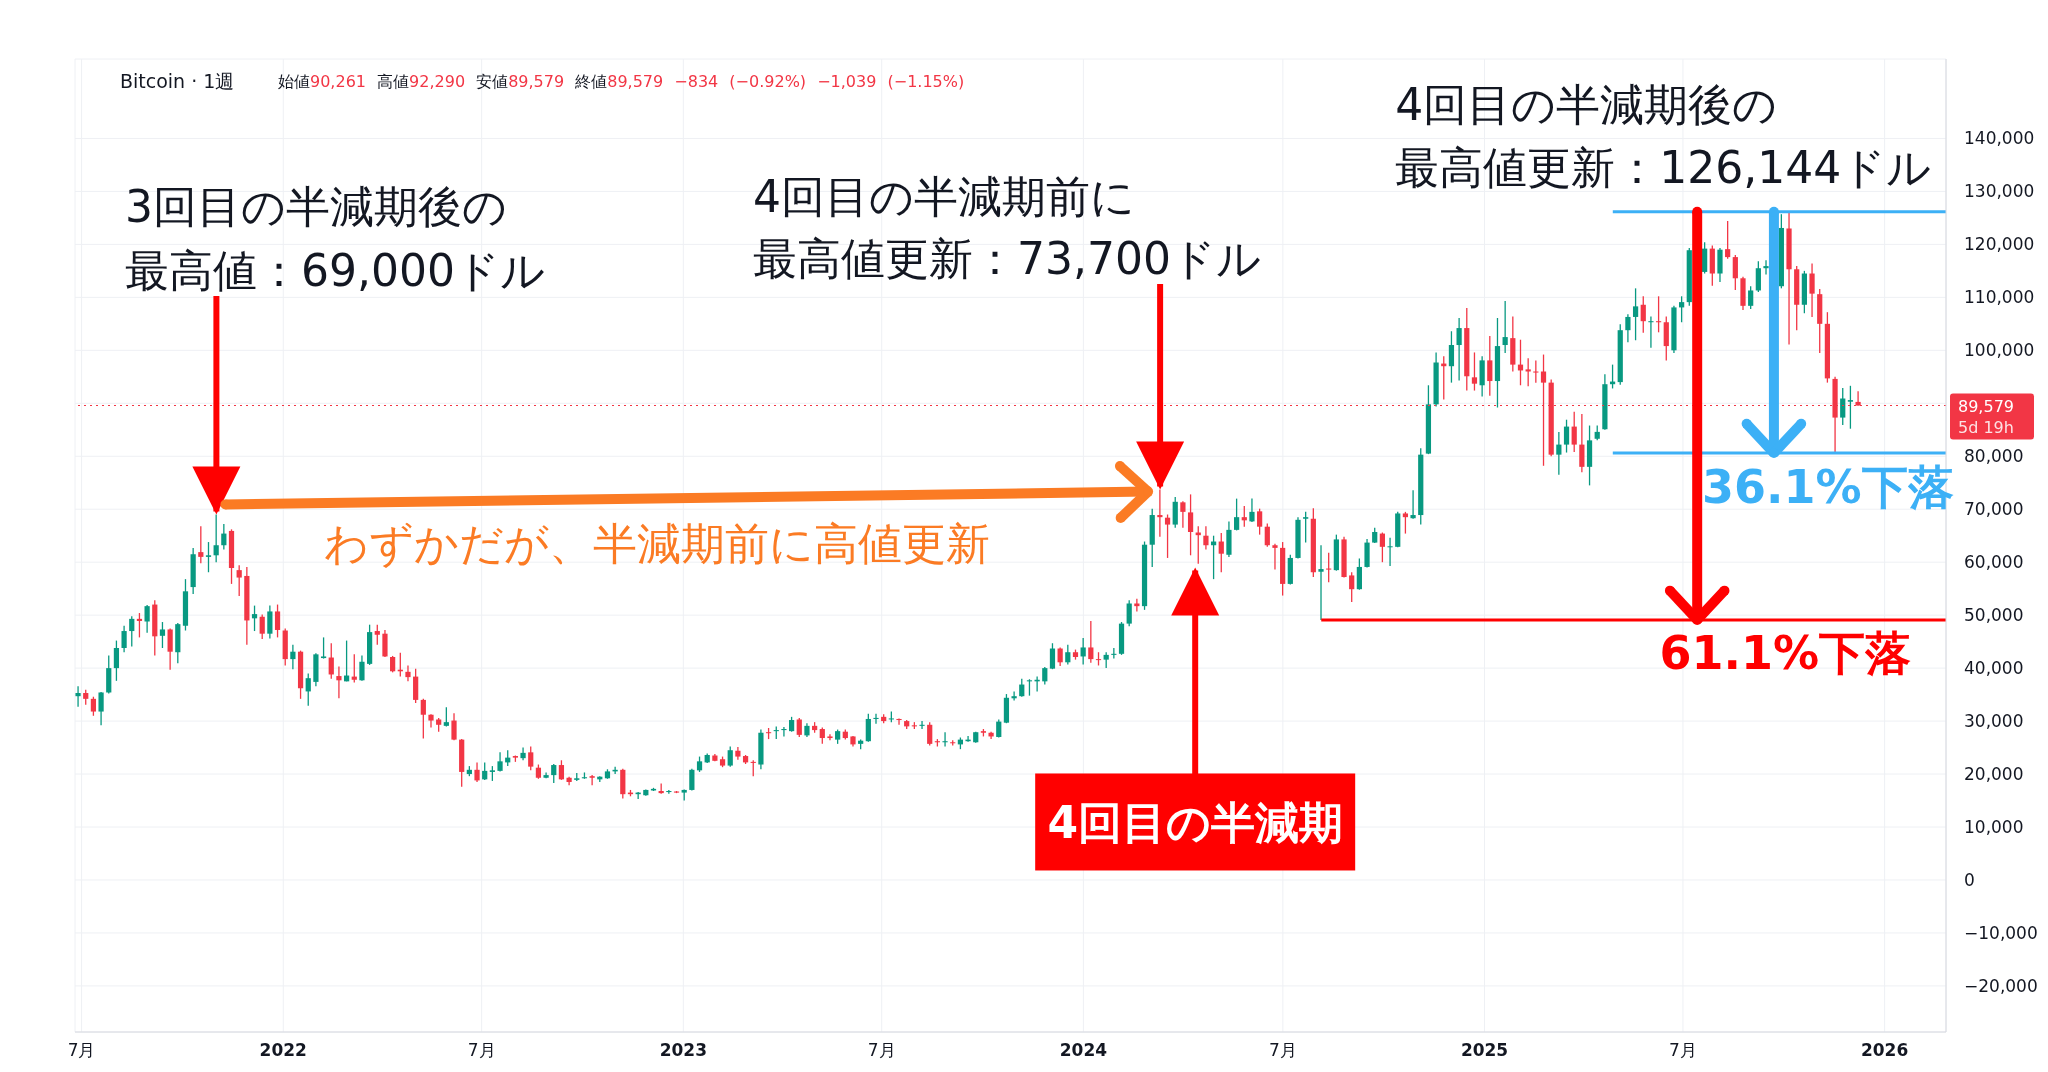 This screenshot has height=1072, width=2048. Describe the element at coordinates (1785, 652) in the screenshot. I see `annotation: 61.1%下落` at that location.